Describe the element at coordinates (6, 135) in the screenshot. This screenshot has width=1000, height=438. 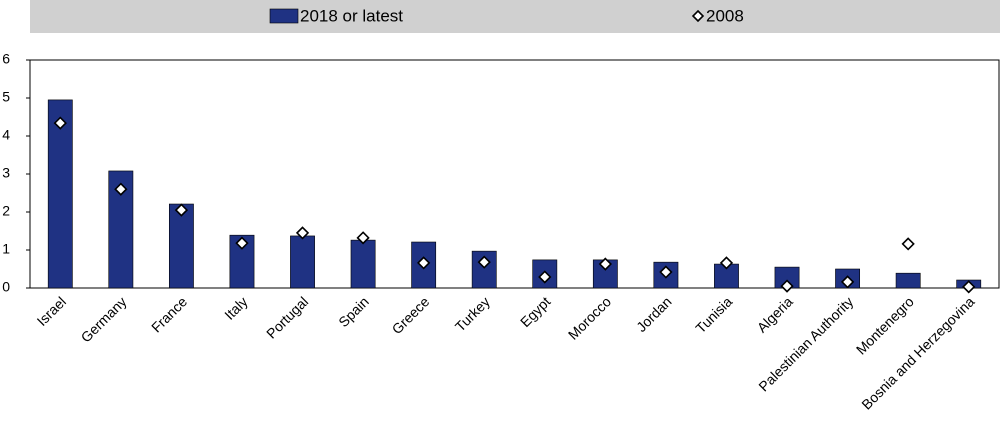
I see `y-tick-label: 4` at that location.